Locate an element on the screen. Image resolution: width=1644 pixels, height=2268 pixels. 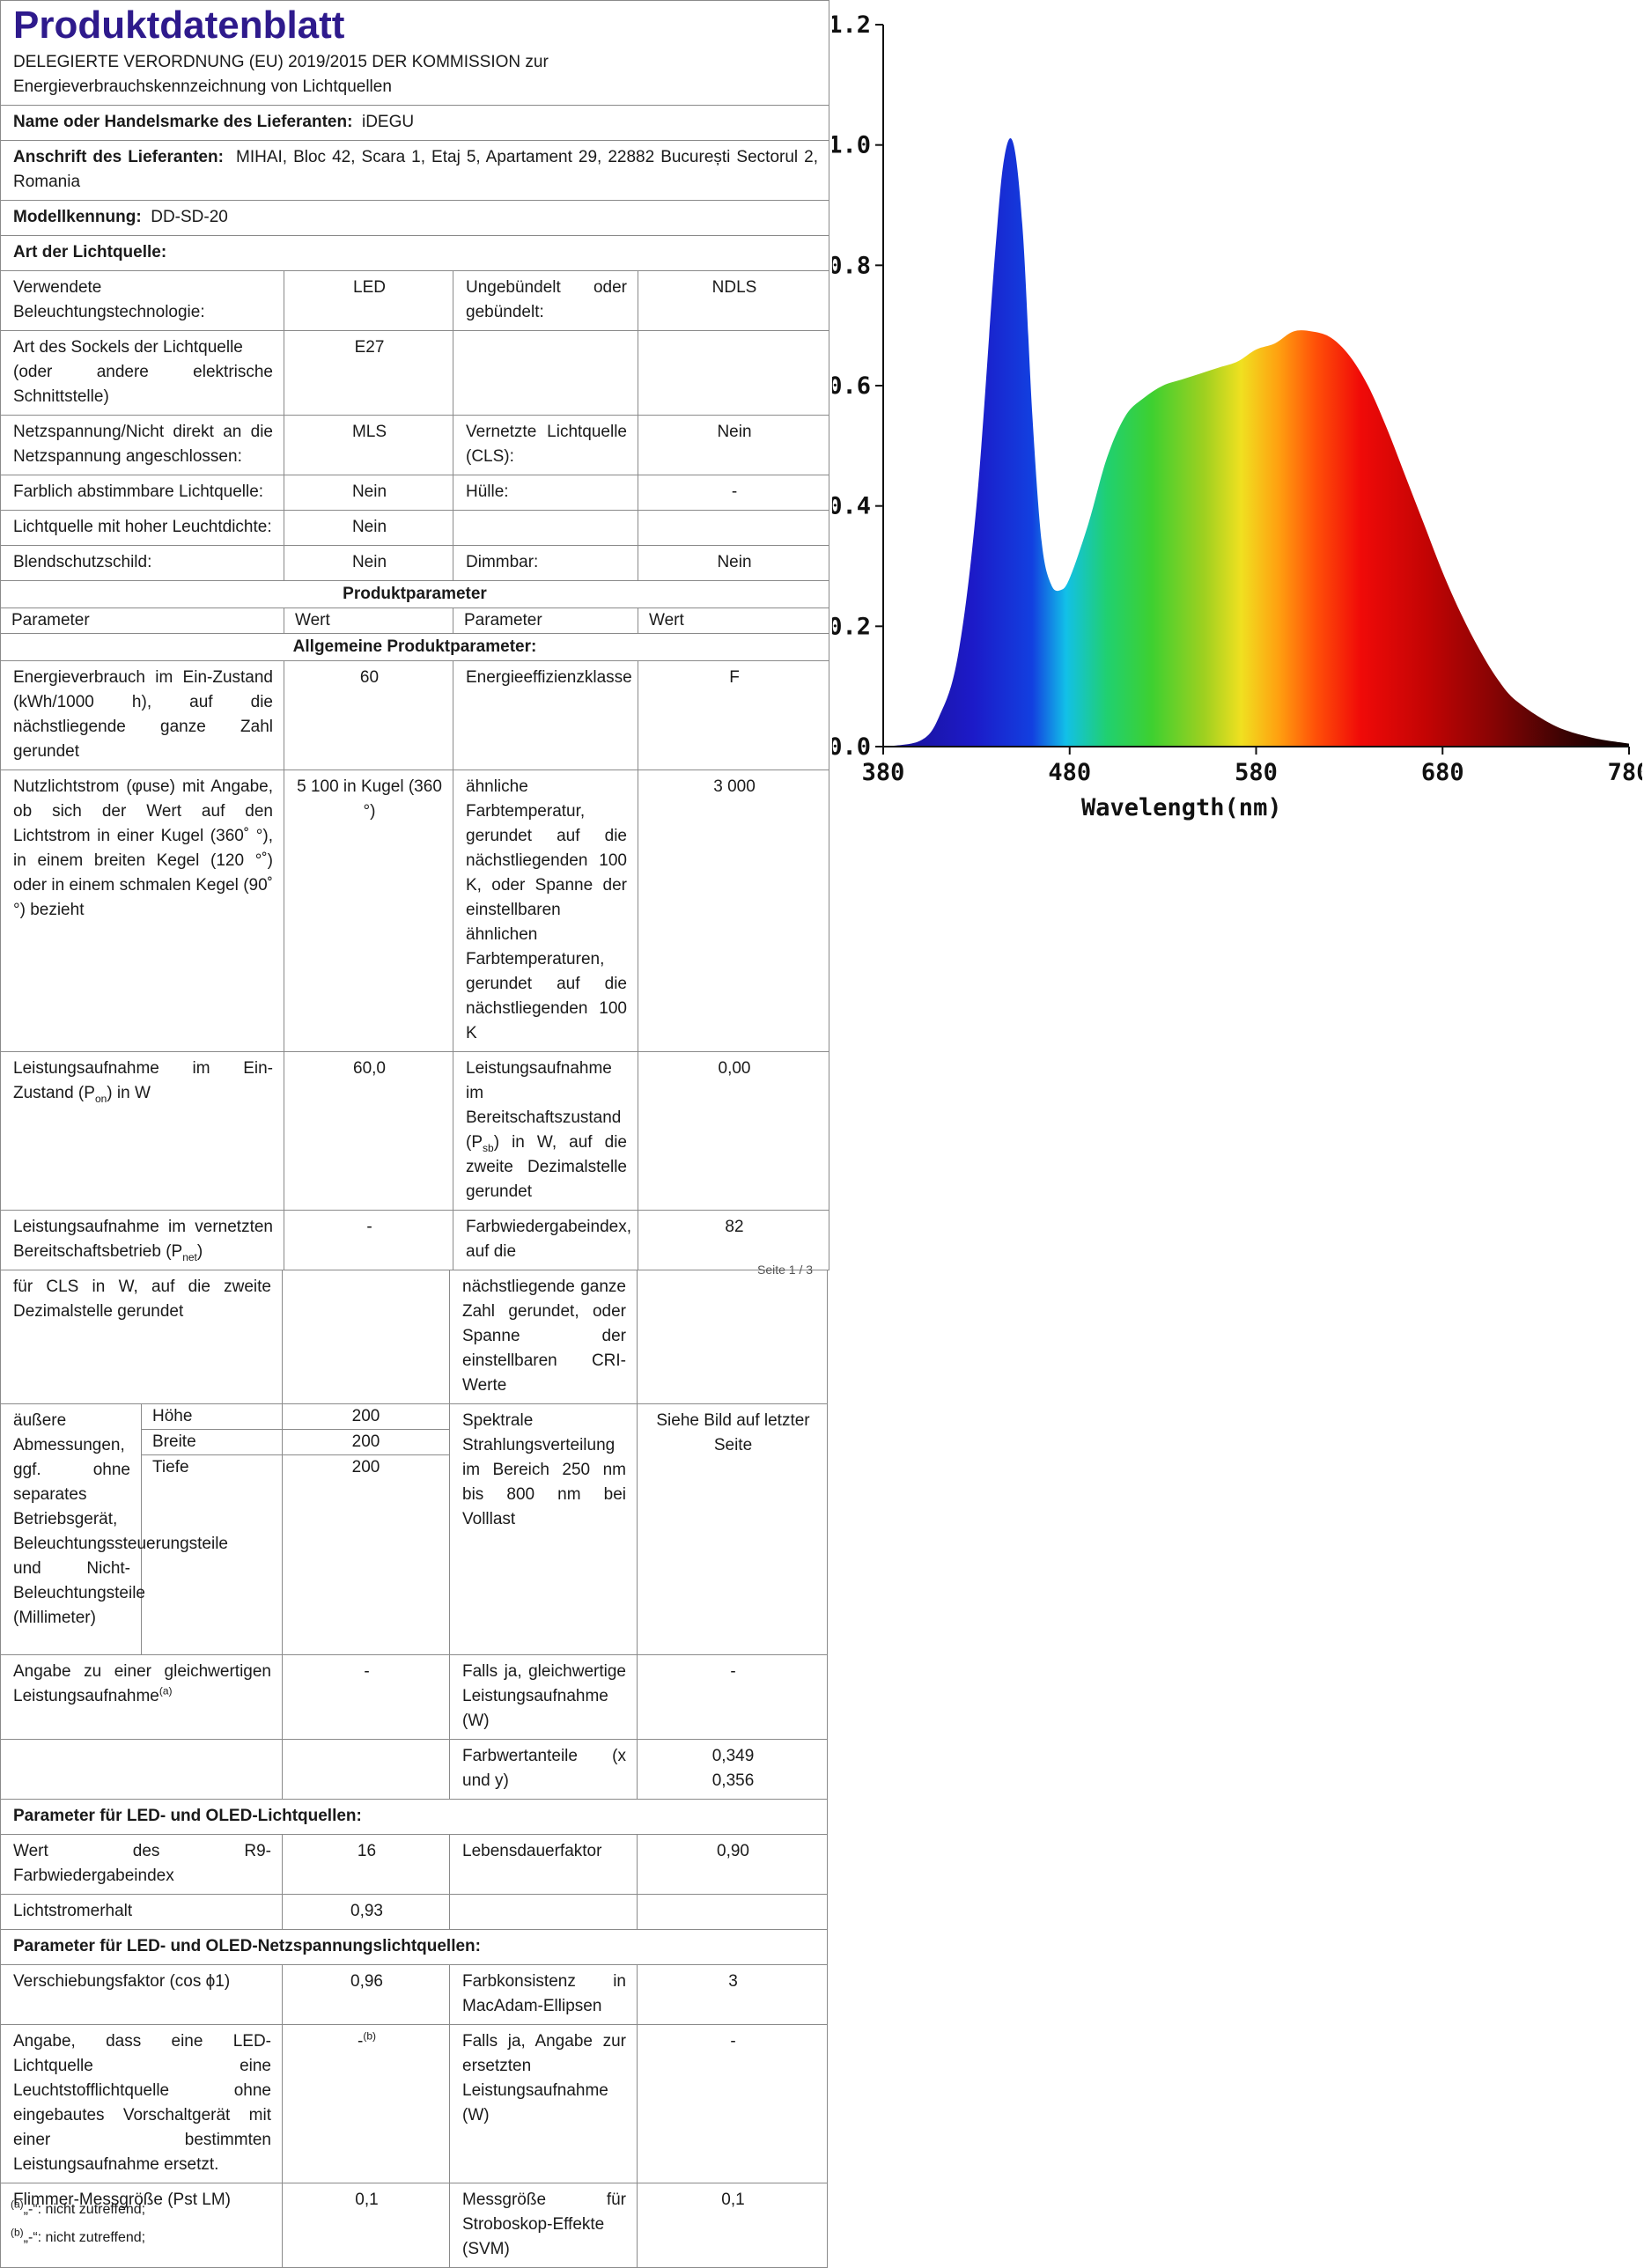
power-on-value: 60,0 is located at coordinates (368, 1131).